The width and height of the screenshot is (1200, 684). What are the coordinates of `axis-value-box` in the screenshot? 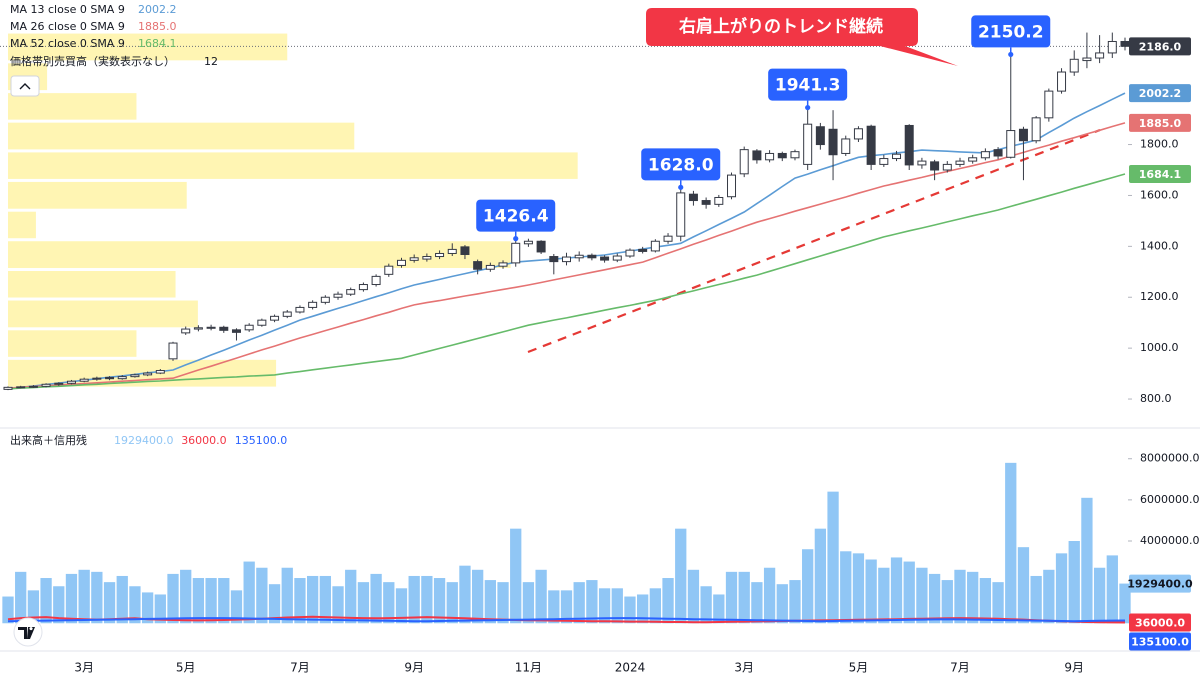 It's located at (1160, 641).